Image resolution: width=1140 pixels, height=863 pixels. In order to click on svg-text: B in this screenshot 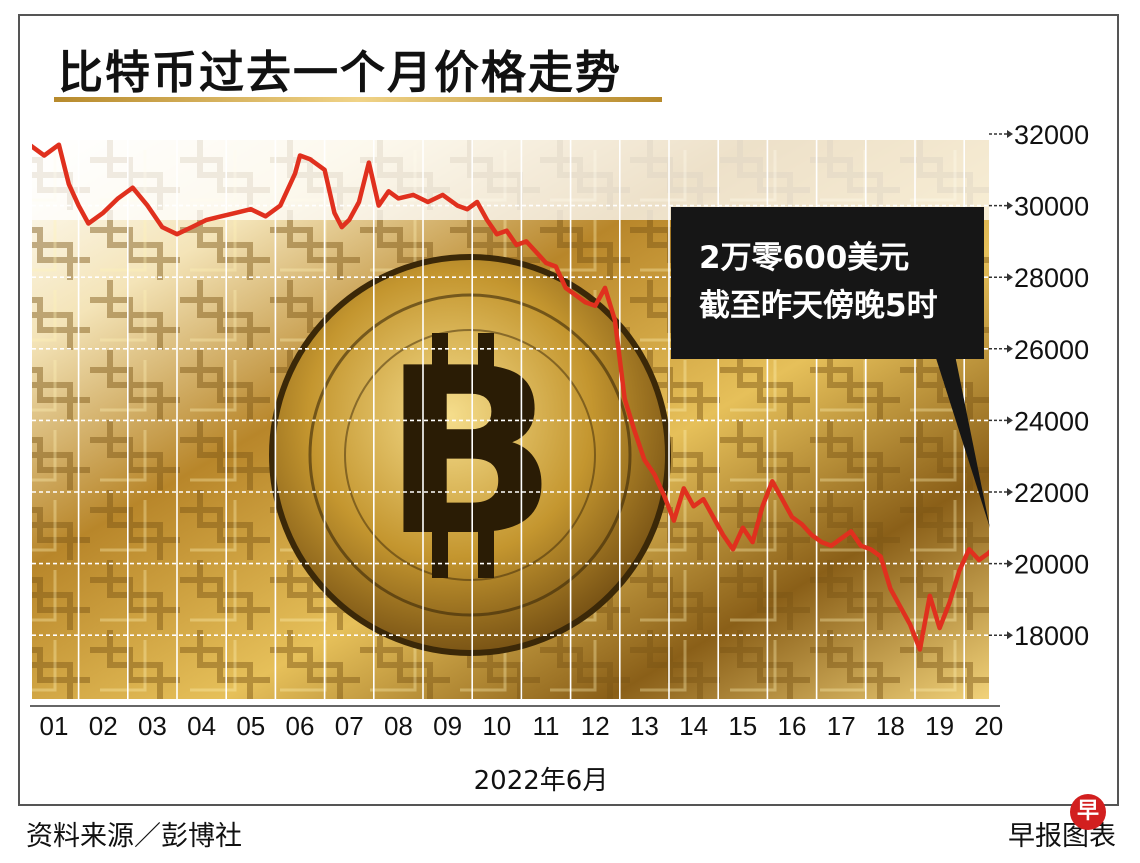, I will do `click(469, 453)`.